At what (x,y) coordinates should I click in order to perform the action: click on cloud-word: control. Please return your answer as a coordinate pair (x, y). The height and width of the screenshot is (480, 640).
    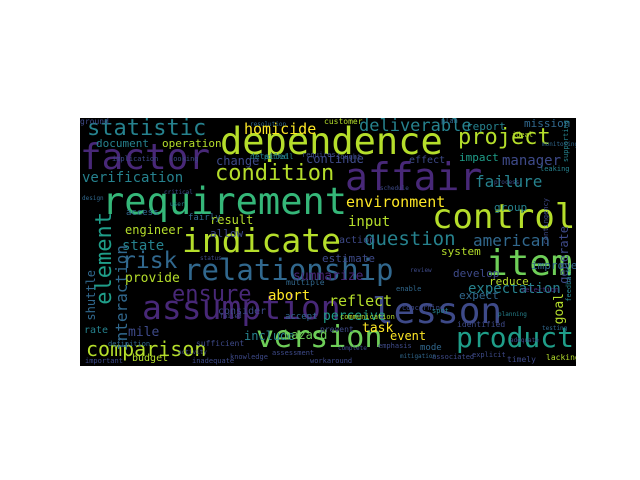
    Looking at the image, I should click on (504, 217).